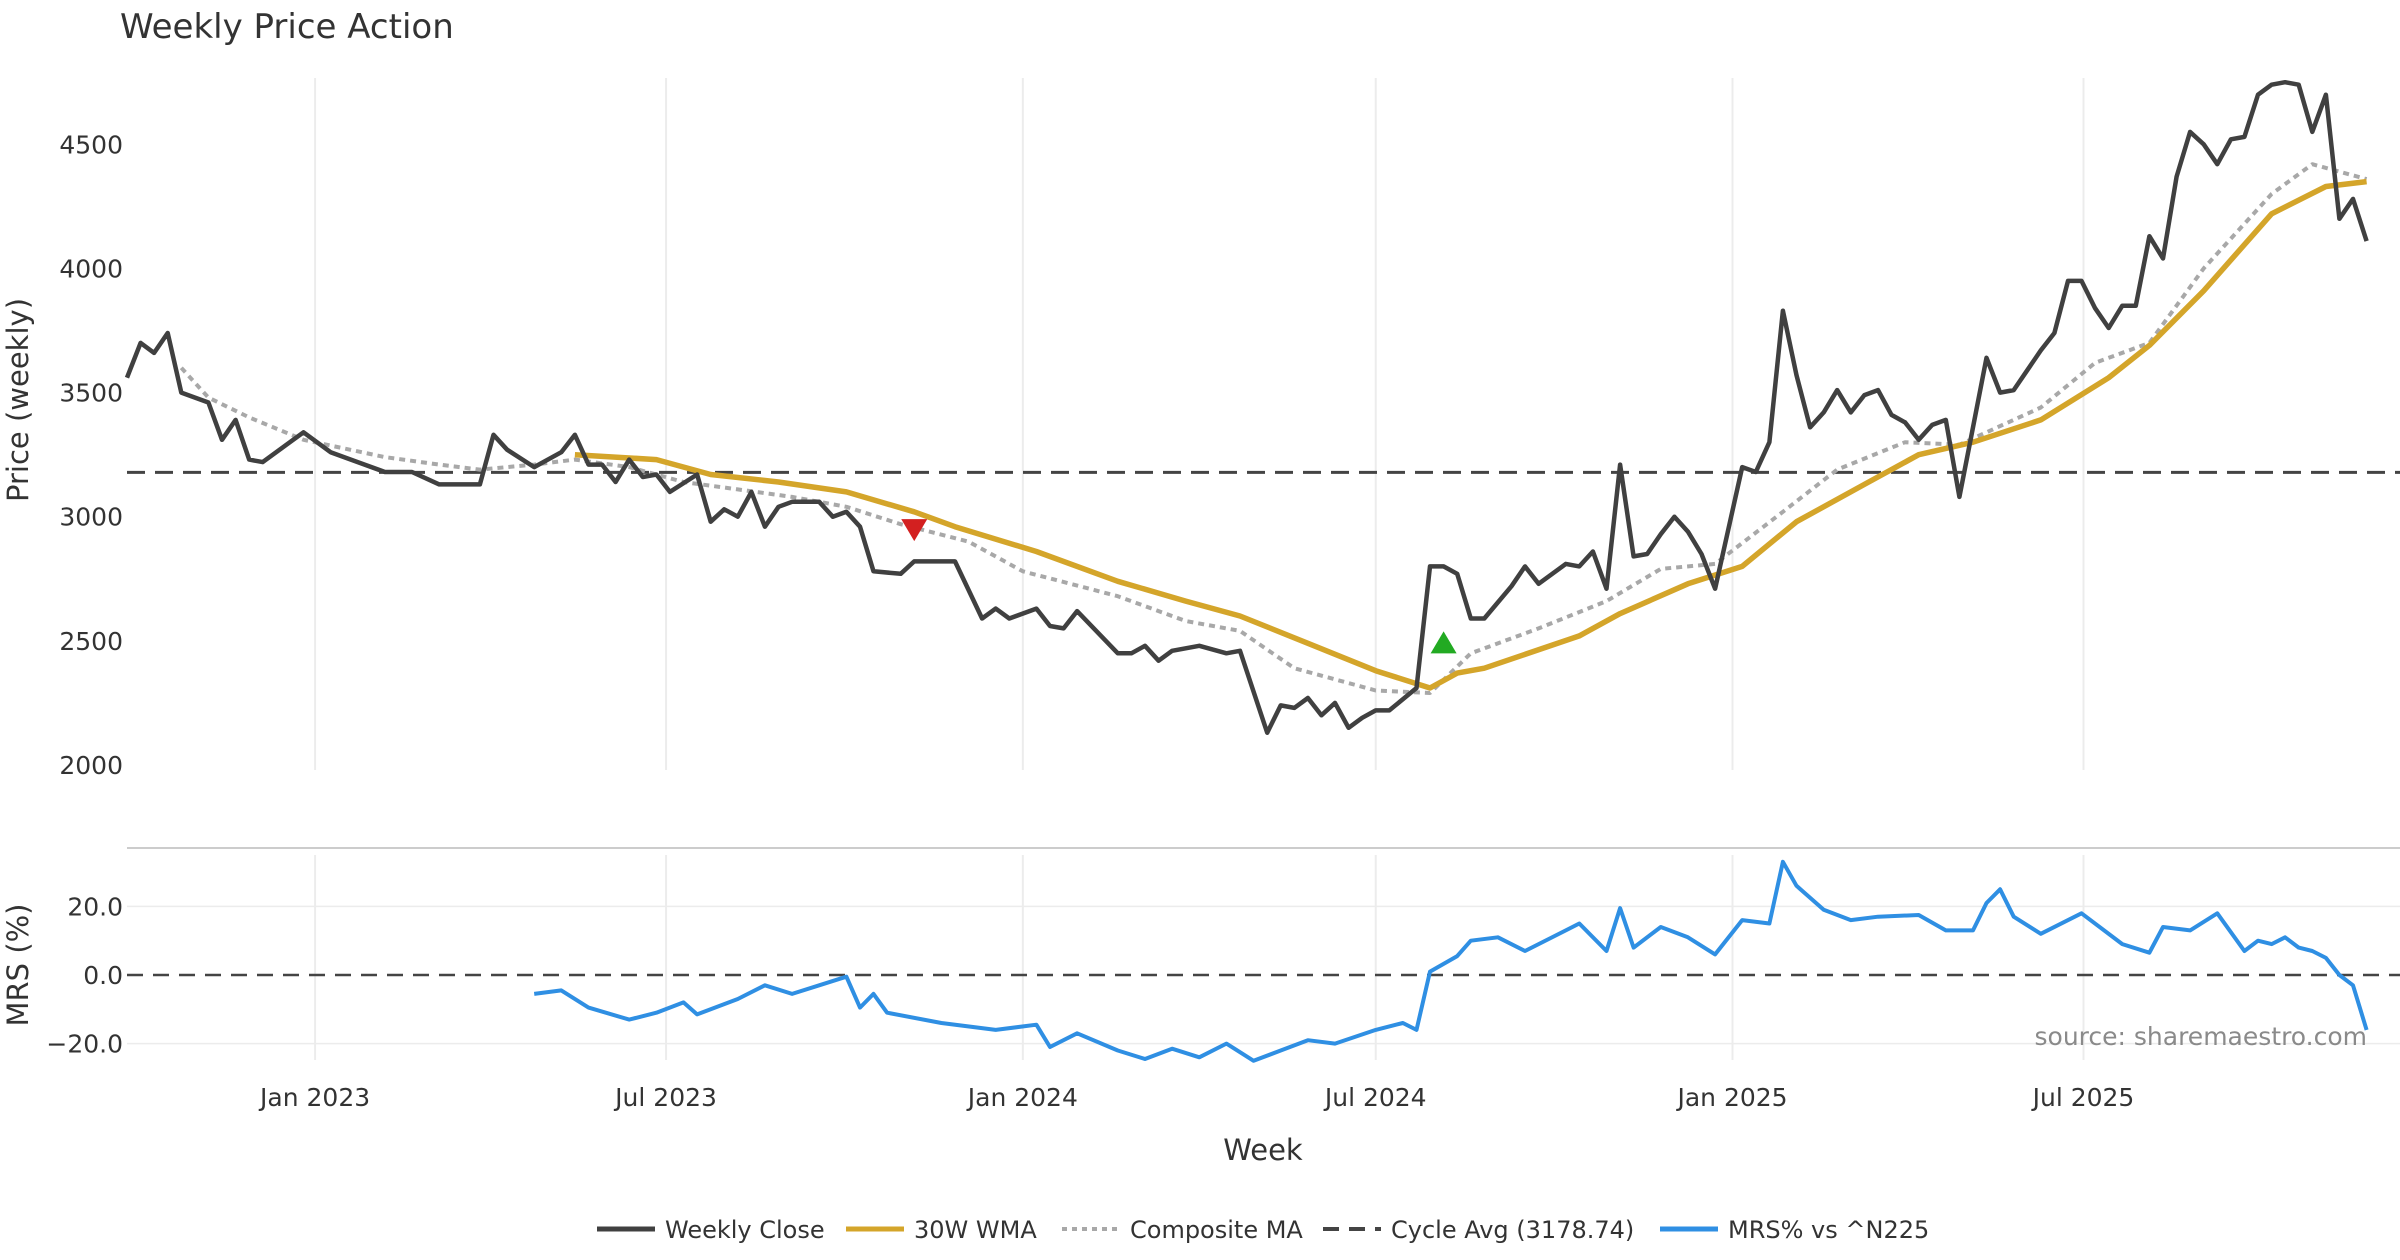  I want to click on legend-item: 30W WMA, so click(941, 1230).